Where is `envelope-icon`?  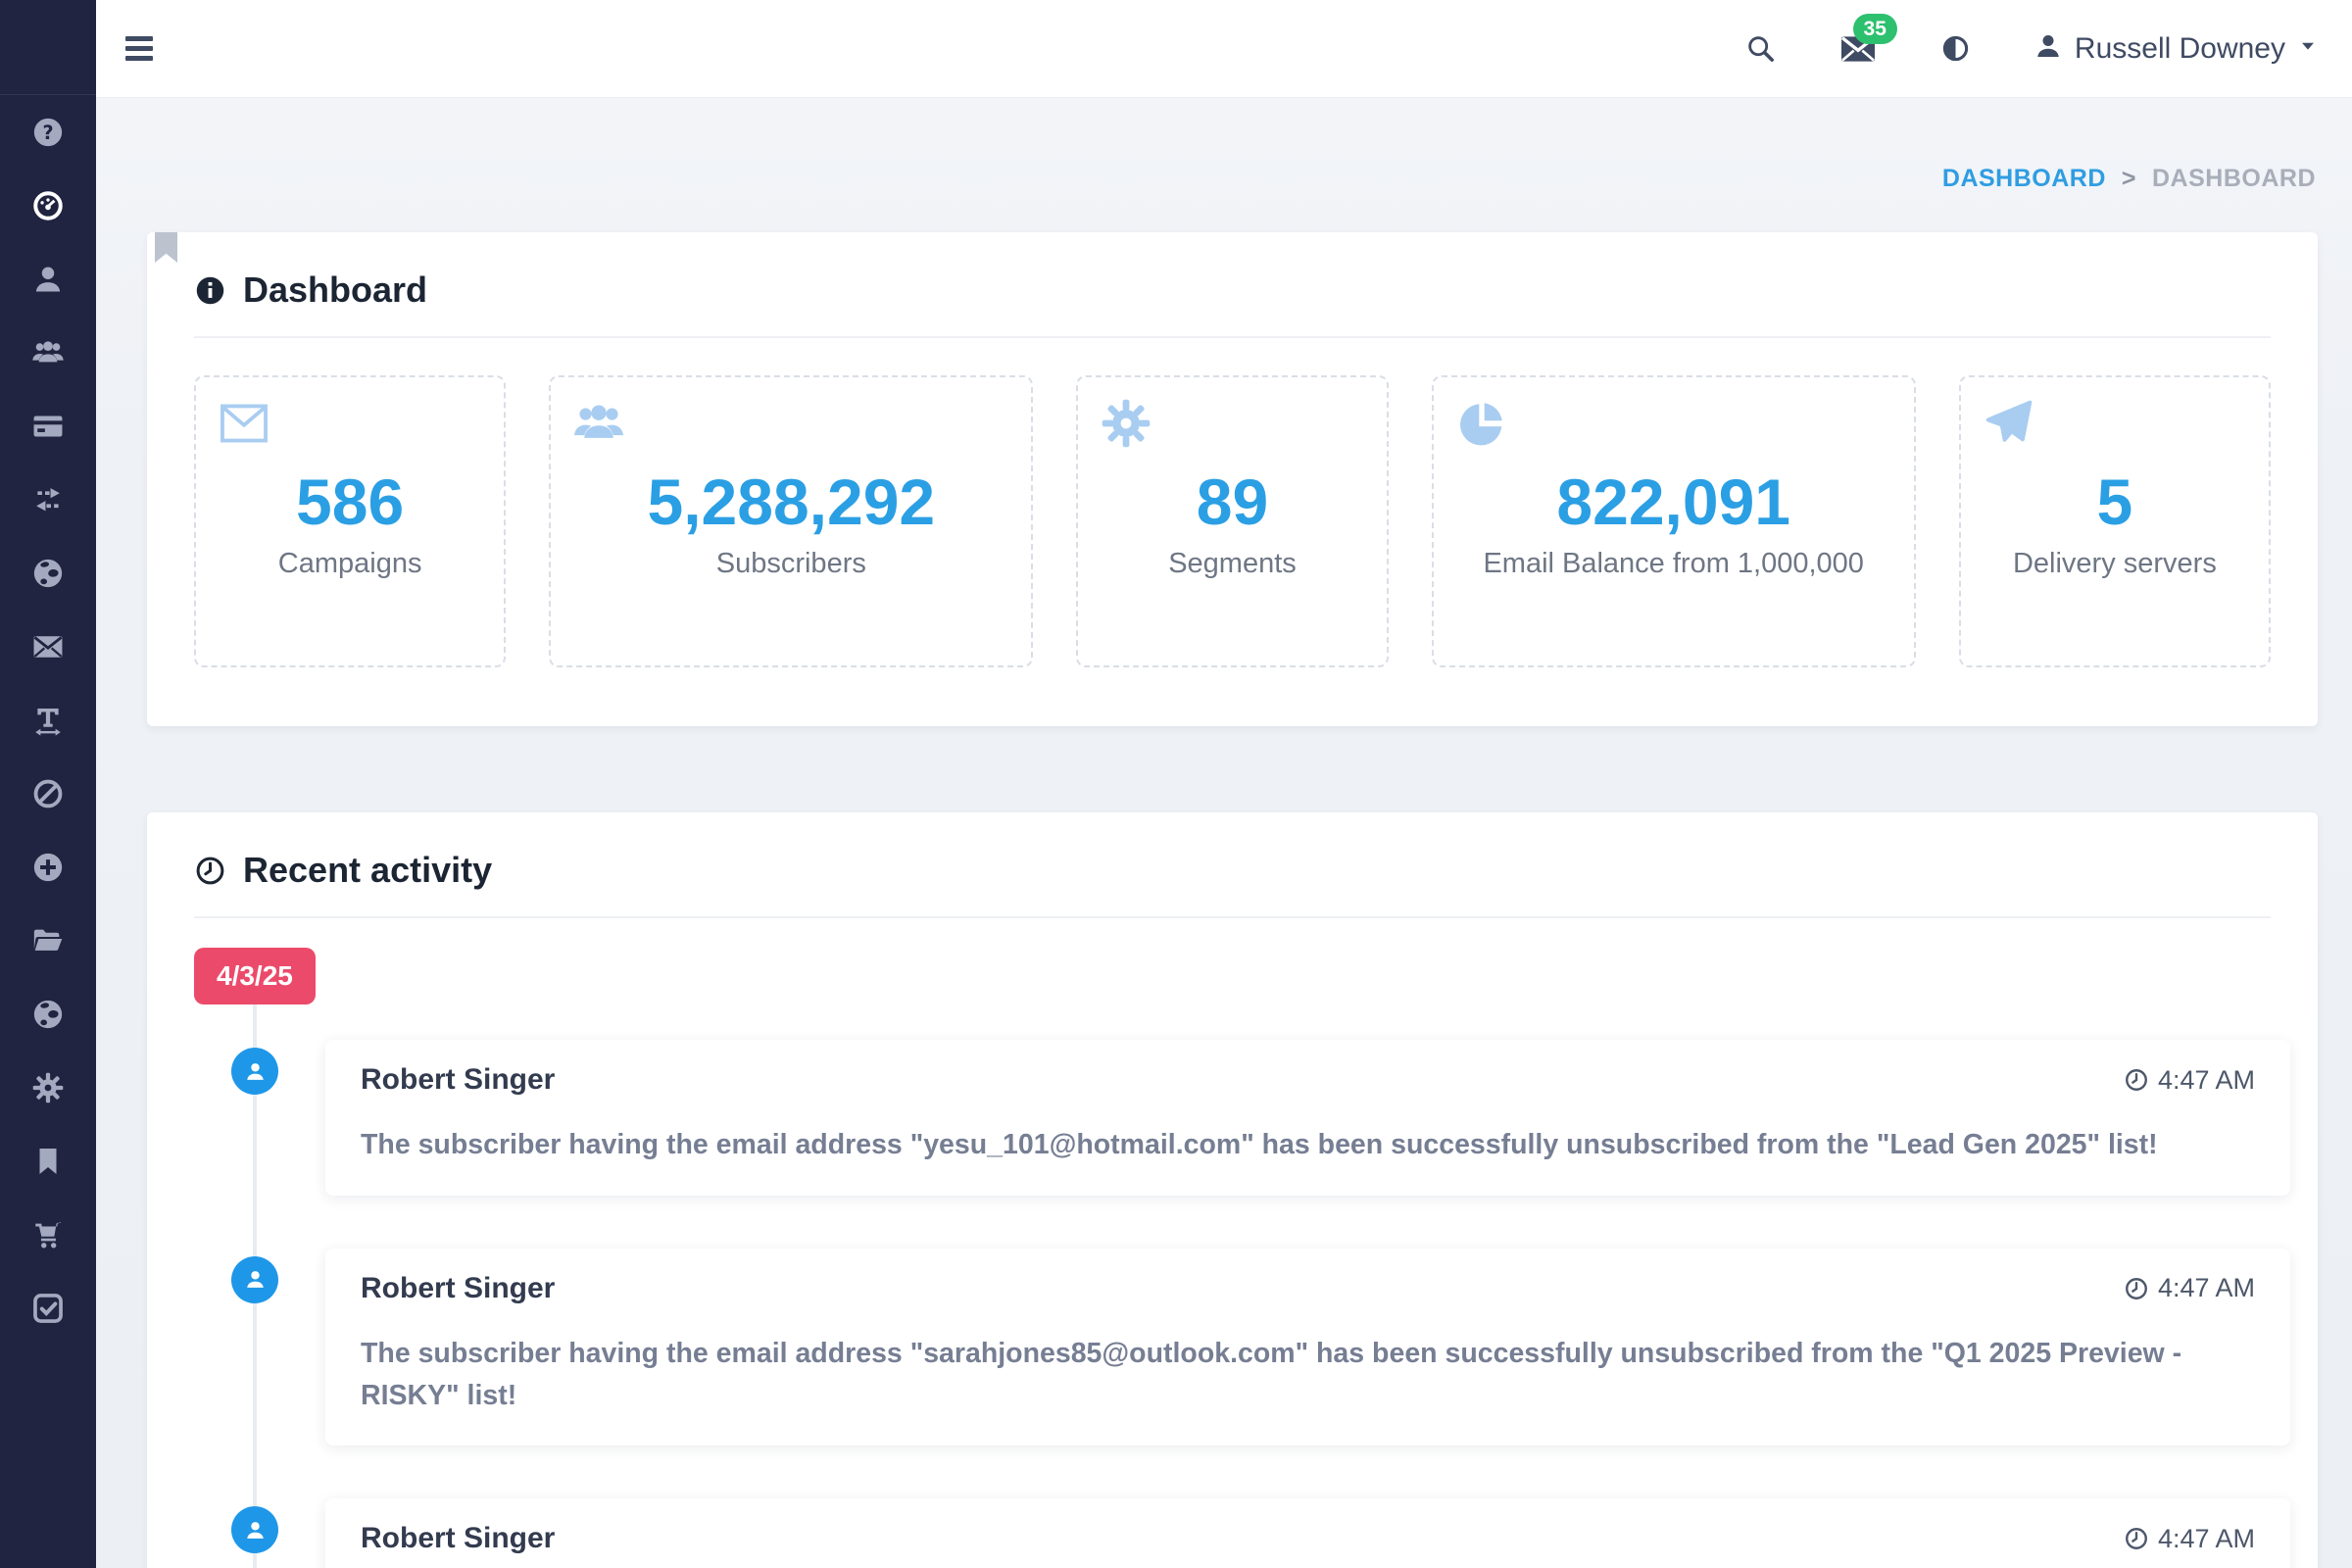
envelope-icon is located at coordinates (48, 649).